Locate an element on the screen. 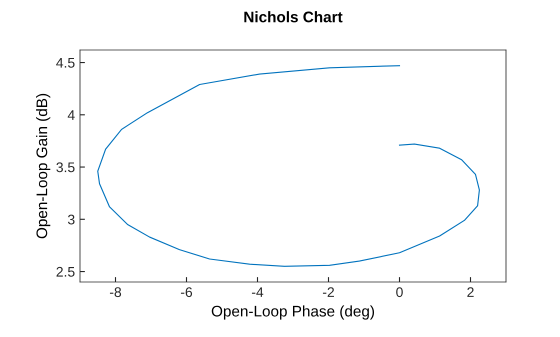  x-tick-label: -8 is located at coordinates (116, 292).